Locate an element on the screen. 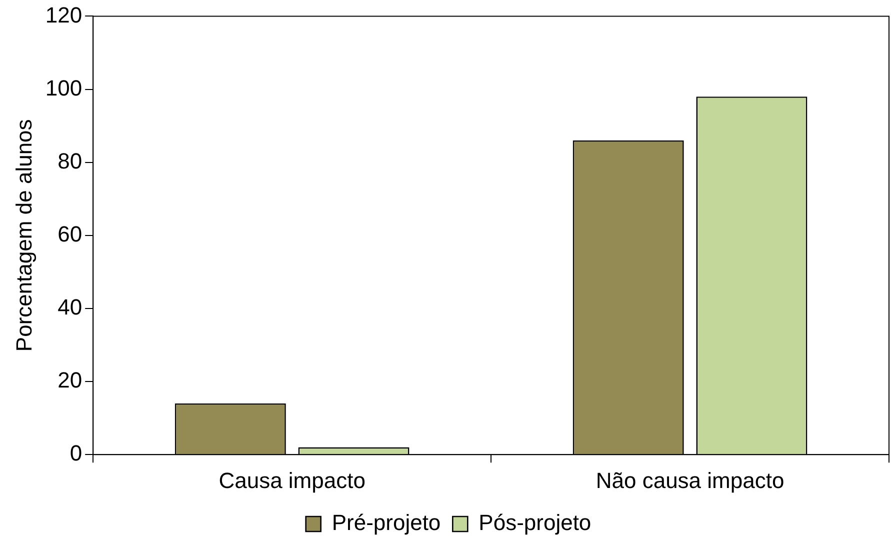 The height and width of the screenshot is (545, 891). x-tick-label: Não causa impacto is located at coordinates (690, 480).